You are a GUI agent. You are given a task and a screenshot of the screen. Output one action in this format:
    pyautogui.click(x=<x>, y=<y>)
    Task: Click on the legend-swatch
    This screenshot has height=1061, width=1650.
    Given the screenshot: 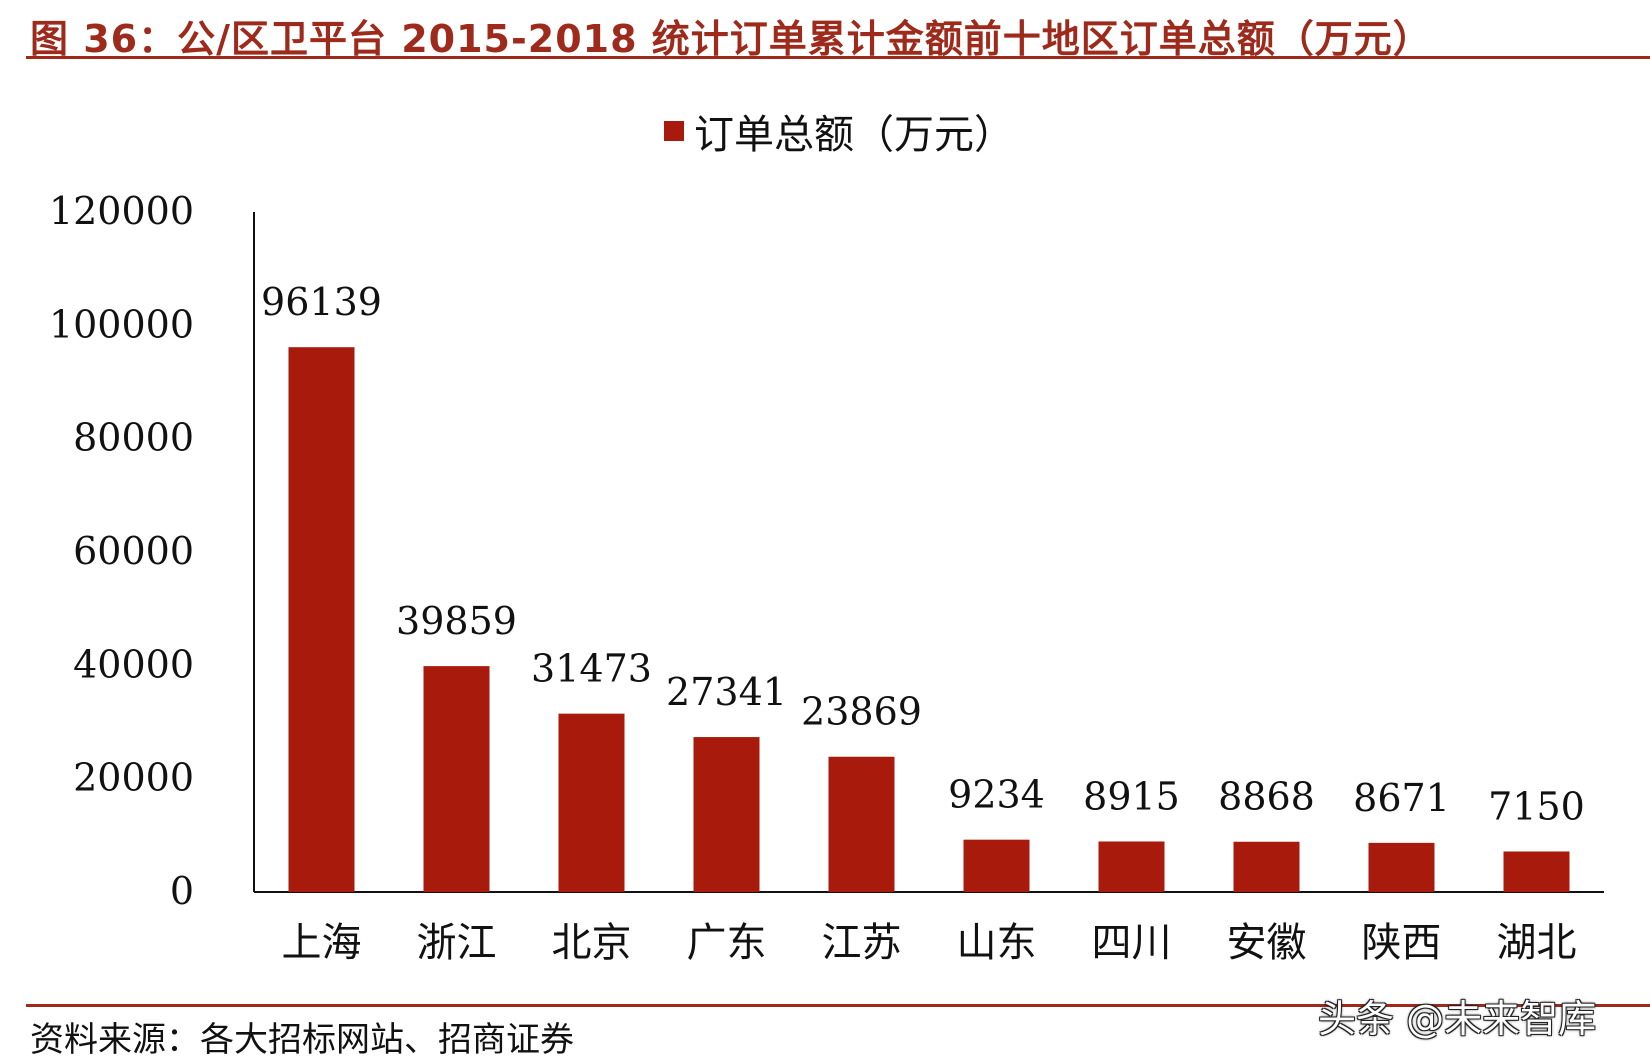 What is the action you would take?
    pyautogui.click(x=674, y=131)
    